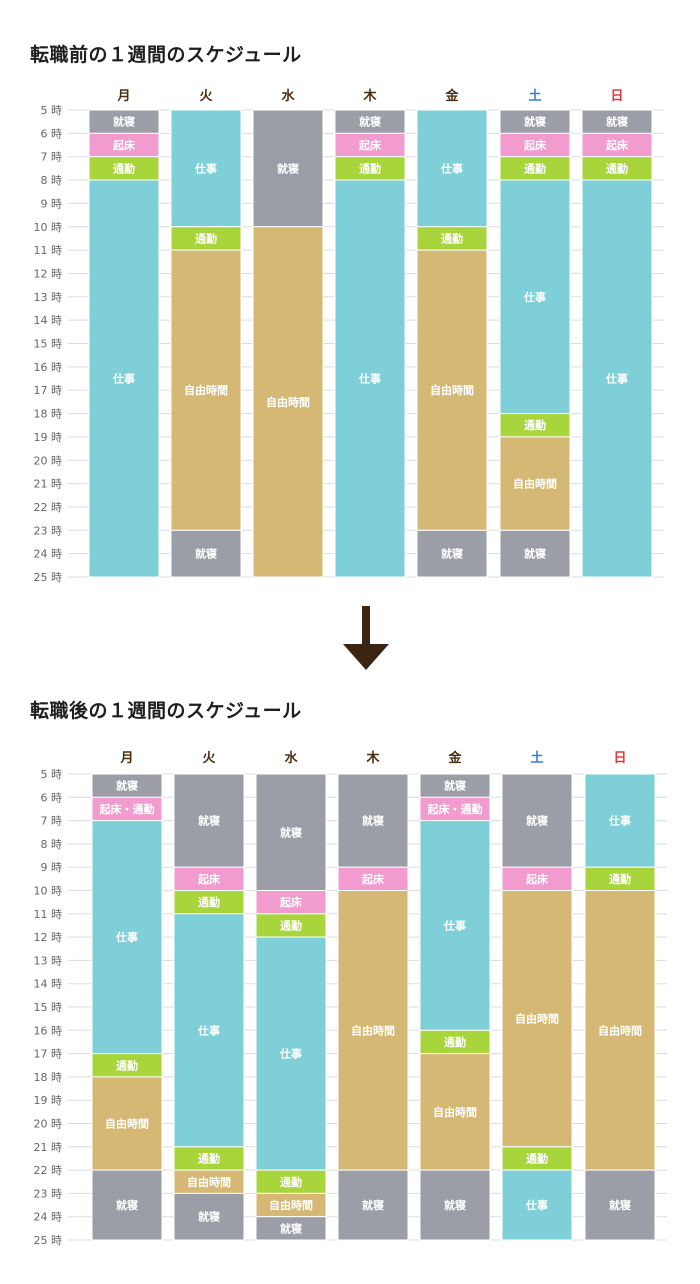 Image resolution: width=700 pixels, height=1284 pixels. I want to click on chart-title-before: 転職前の１週間のスケジュール, so click(166, 55).